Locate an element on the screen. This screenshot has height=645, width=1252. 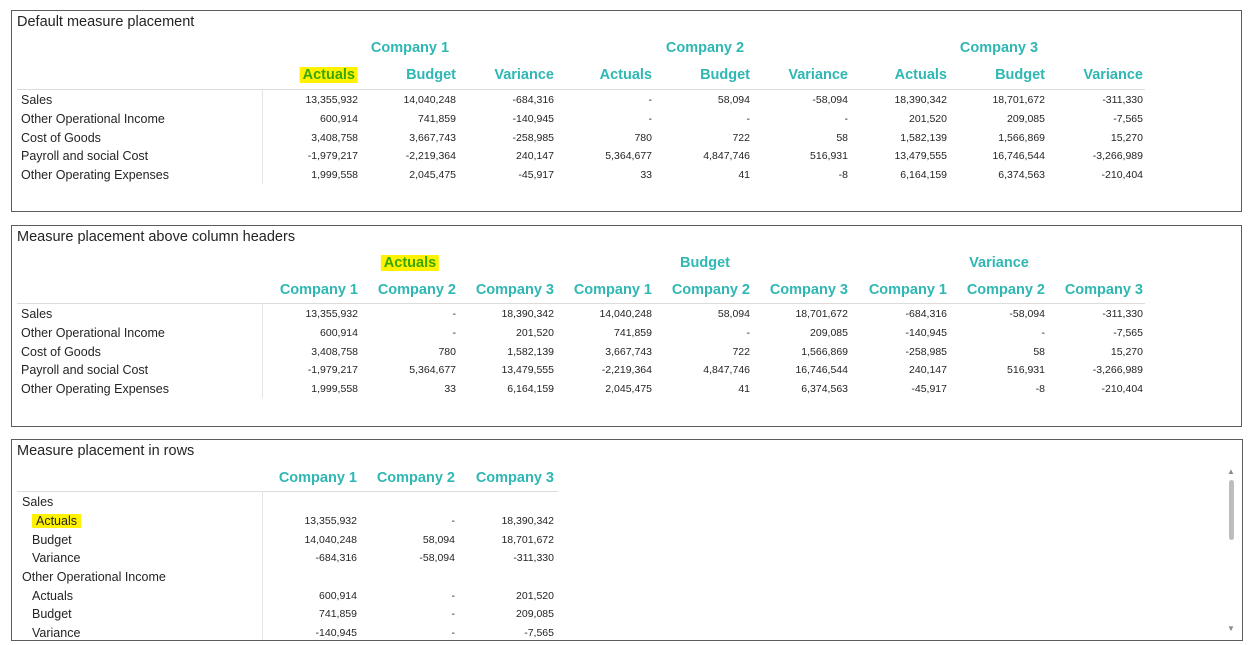
column-divider is located at coordinates (262, 565).